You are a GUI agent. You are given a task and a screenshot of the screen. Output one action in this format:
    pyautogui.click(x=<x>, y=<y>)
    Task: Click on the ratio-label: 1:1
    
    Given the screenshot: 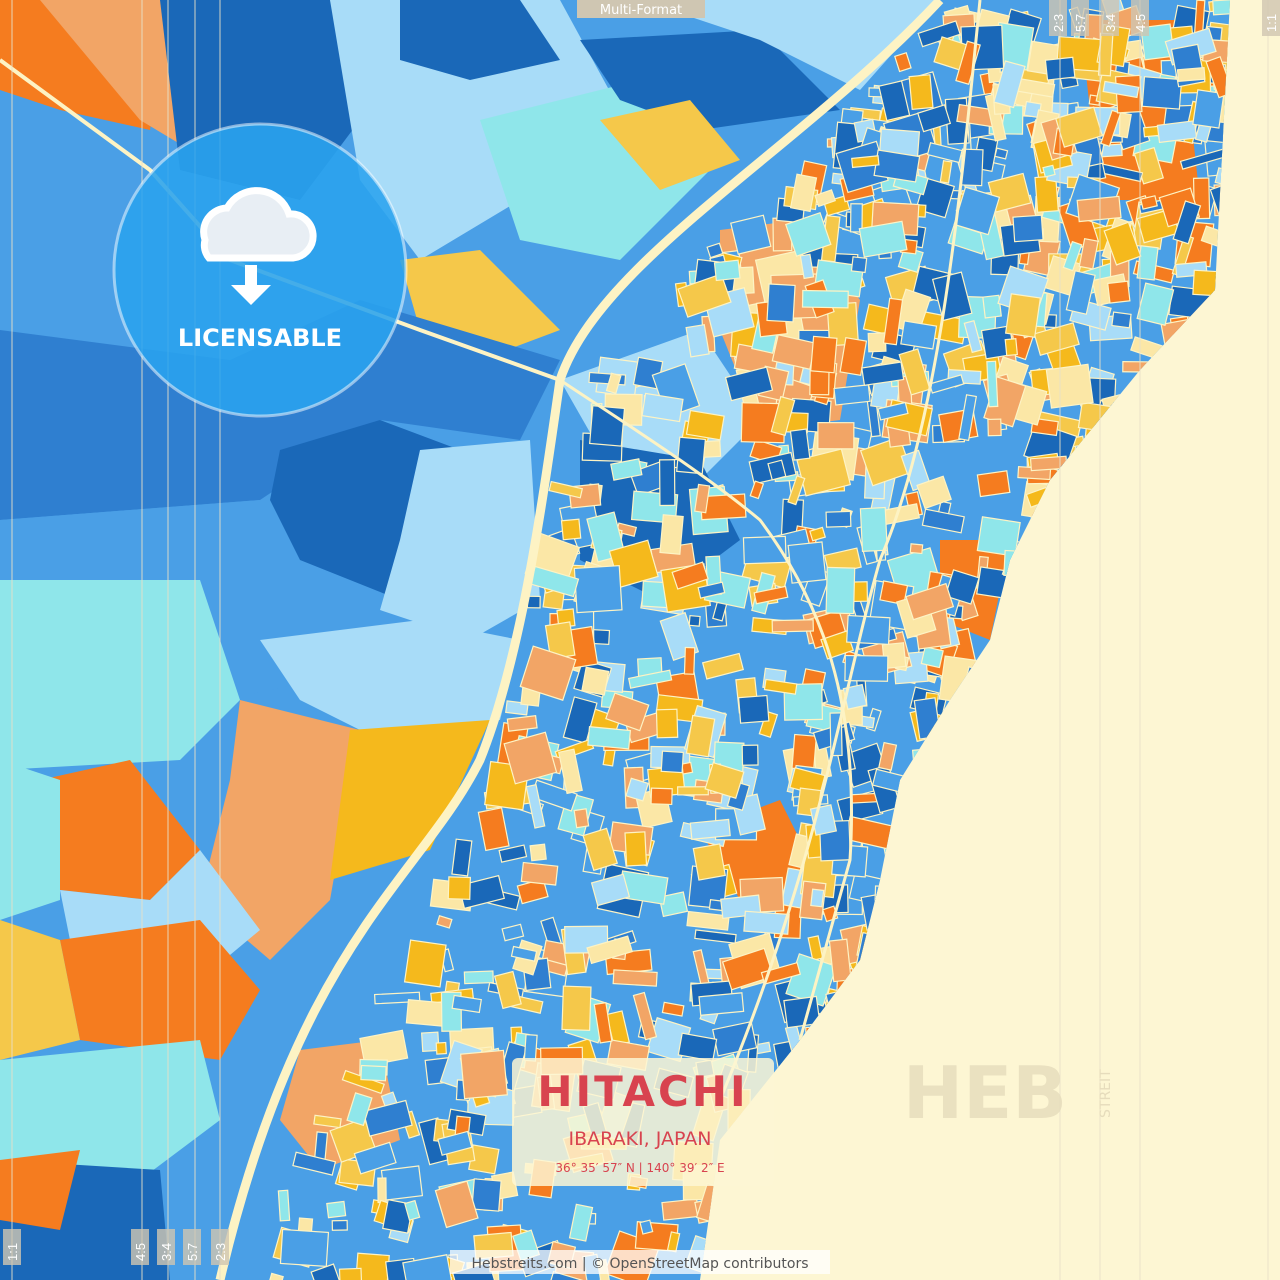 What is the action you would take?
    pyautogui.click(x=1271, y=23)
    